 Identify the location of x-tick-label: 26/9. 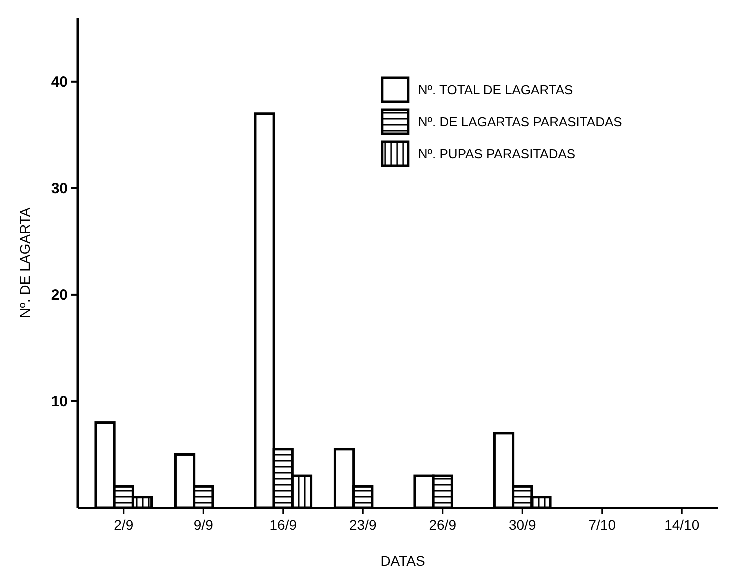
(443, 525).